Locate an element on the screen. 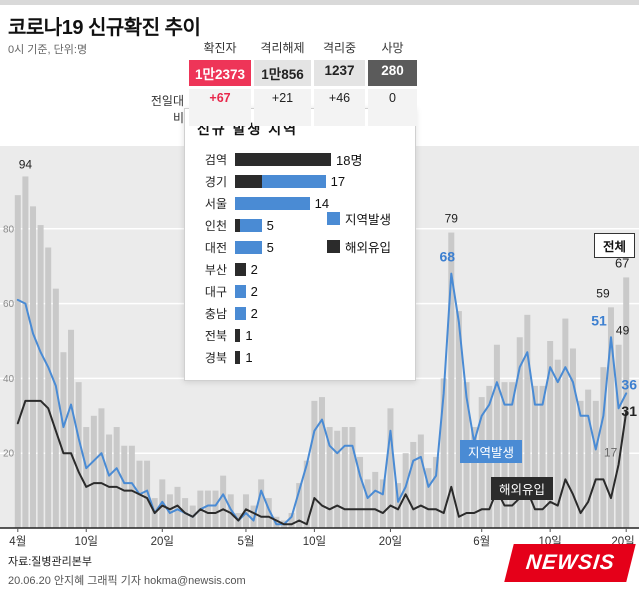  legend-item: 해외유입 is located at coordinates (359, 246).